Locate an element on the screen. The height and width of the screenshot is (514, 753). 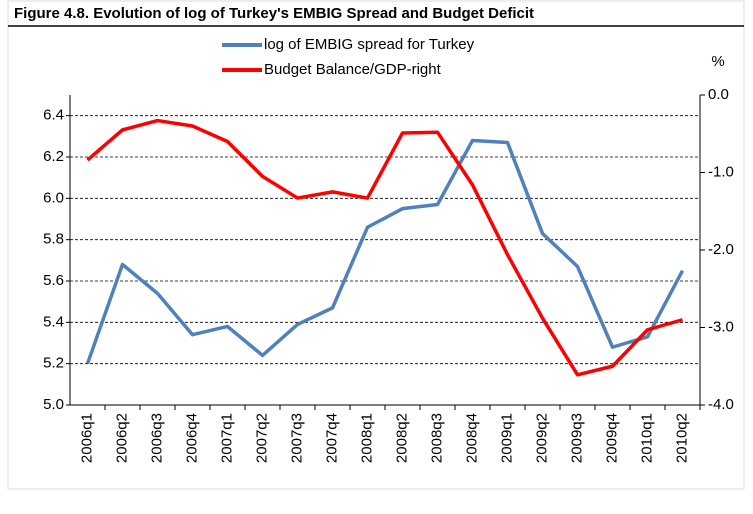
y2-tick-label: -4.0 is located at coordinates (721, 404).